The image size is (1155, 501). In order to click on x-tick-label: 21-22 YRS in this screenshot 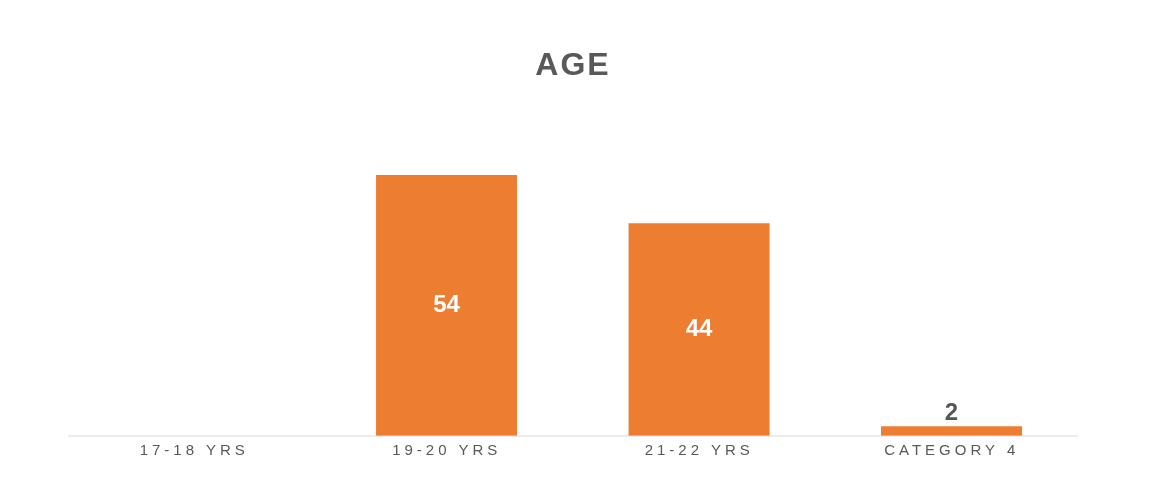, I will do `click(699, 449)`.